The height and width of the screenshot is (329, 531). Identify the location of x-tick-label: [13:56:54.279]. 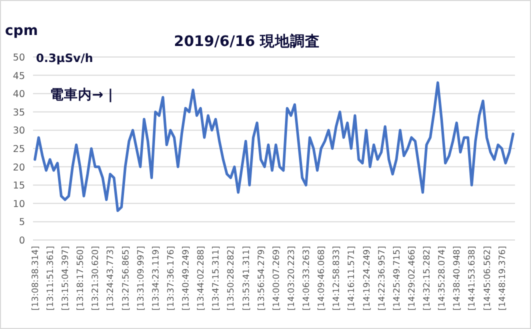
(261, 278).